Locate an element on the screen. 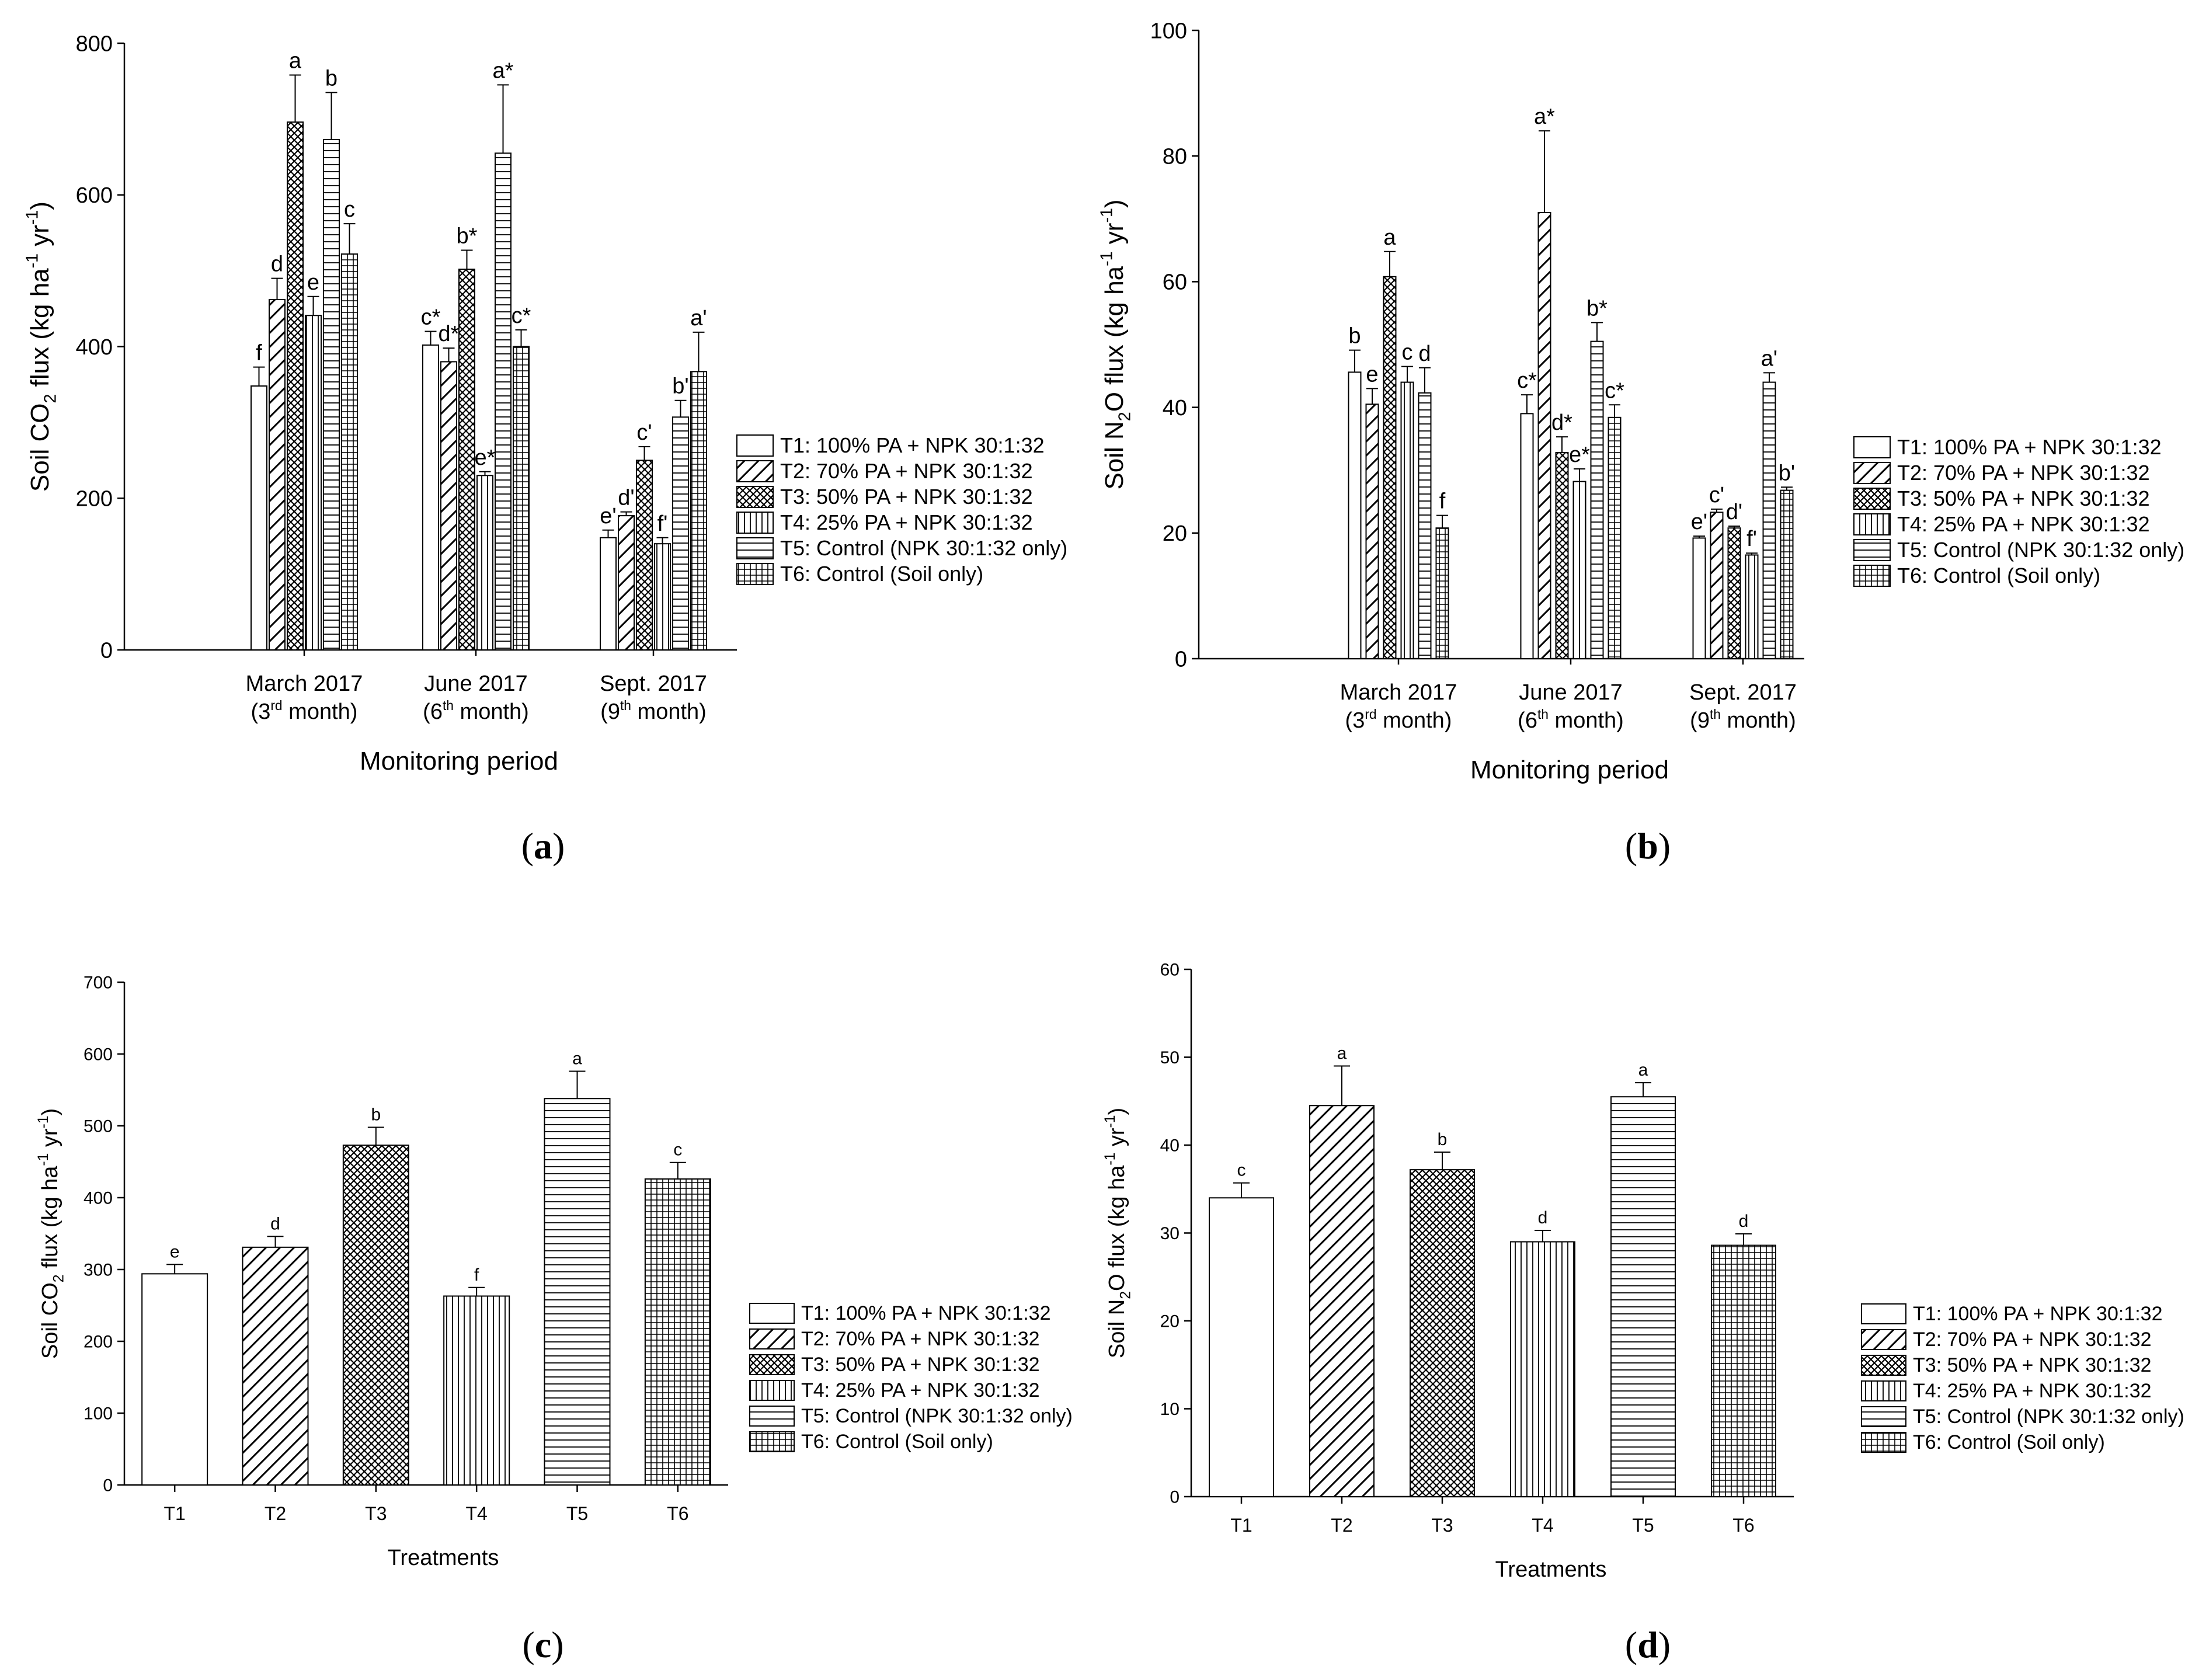  label-part: d is located at coordinates (1648, 1644).